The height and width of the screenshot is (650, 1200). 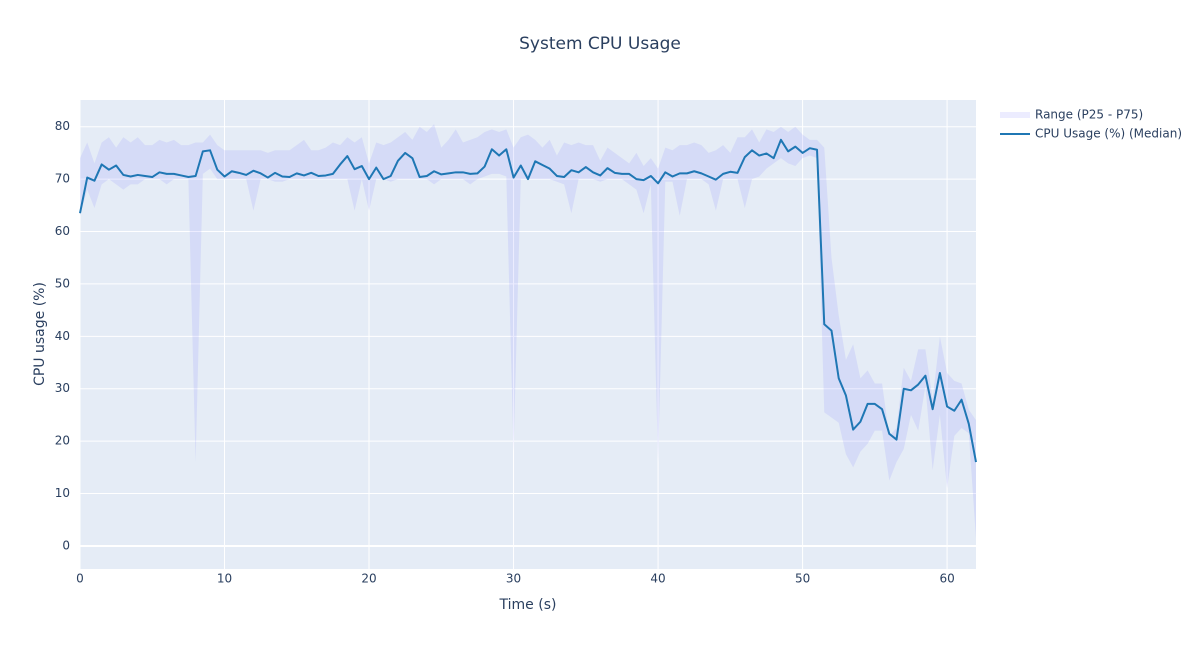 What do you see at coordinates (62, 179) in the screenshot?
I see `y-tick-label: 70` at bounding box center [62, 179].